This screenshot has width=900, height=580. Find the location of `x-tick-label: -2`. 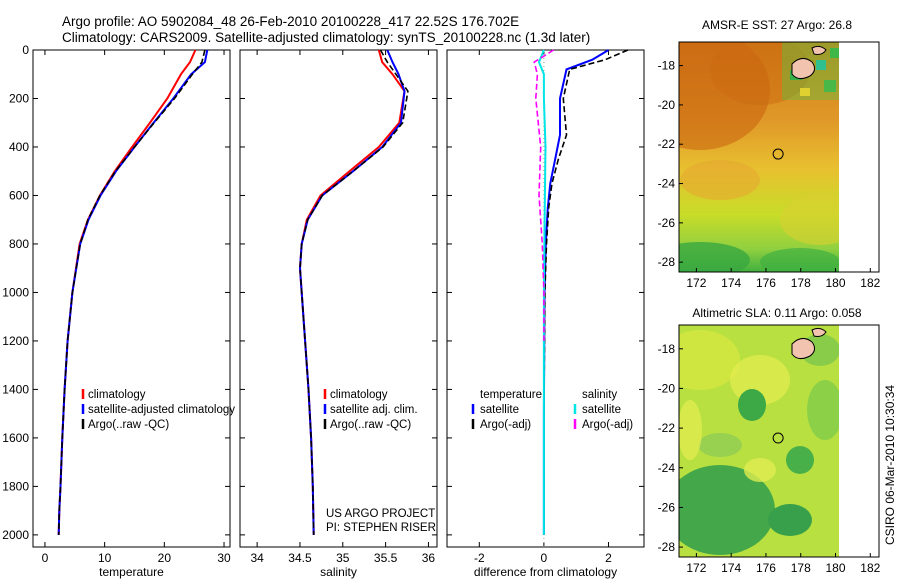

x-tick-label: -2 is located at coordinates (479, 558).